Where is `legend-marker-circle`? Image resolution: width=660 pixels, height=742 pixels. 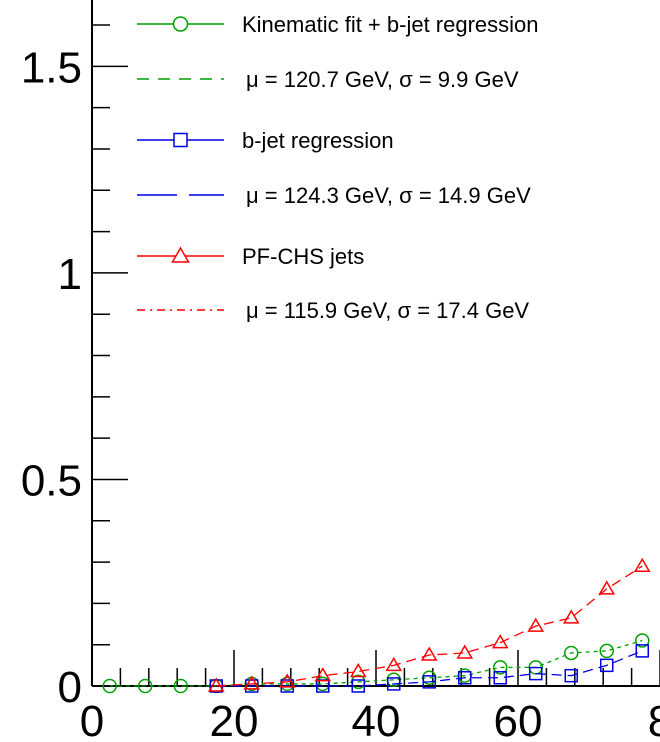
legend-marker-circle is located at coordinates (180, 24).